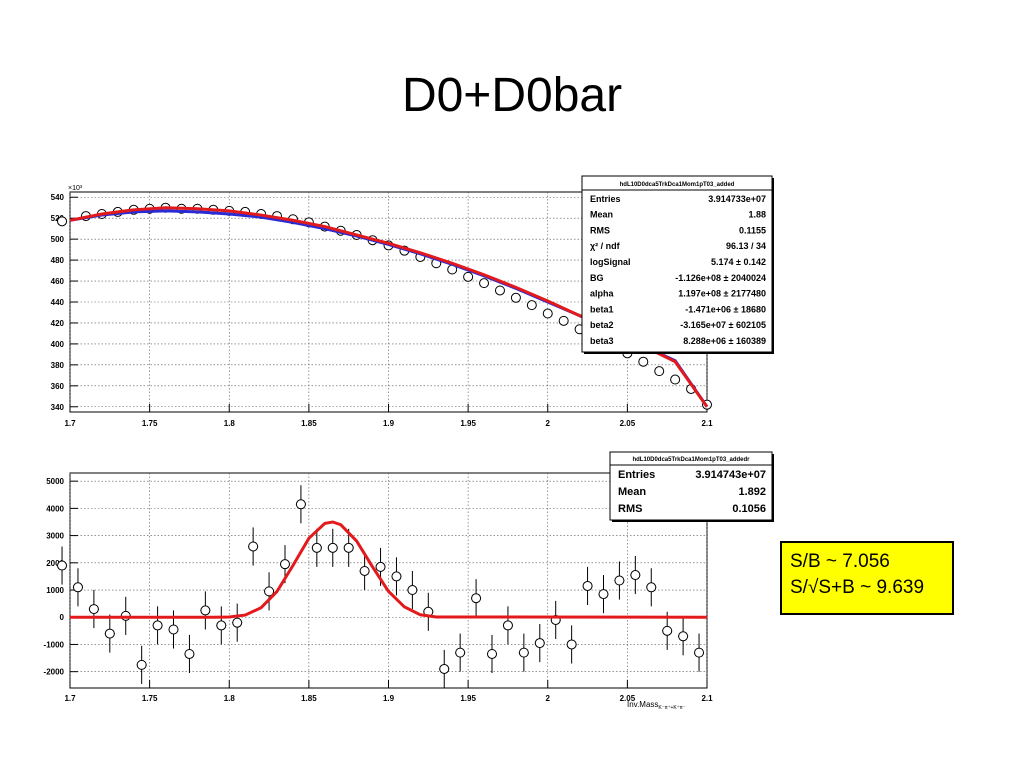 The image size is (1024, 768). Describe the element at coordinates (55, 563) in the screenshot. I see `y-tick-label: 2000` at that location.